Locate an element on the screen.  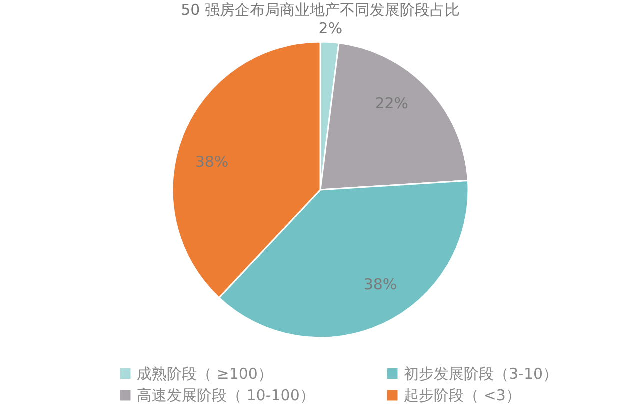
legend-label: 起步阶段（ <3） is located at coordinates (462, 395).